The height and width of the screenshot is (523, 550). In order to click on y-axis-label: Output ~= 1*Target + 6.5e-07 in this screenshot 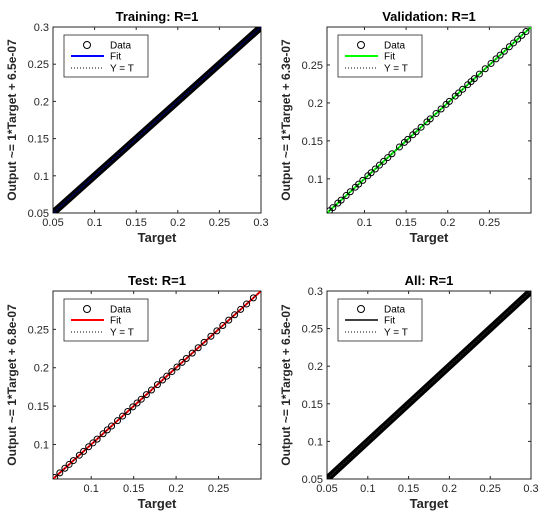, I will do `click(12, 120)`.